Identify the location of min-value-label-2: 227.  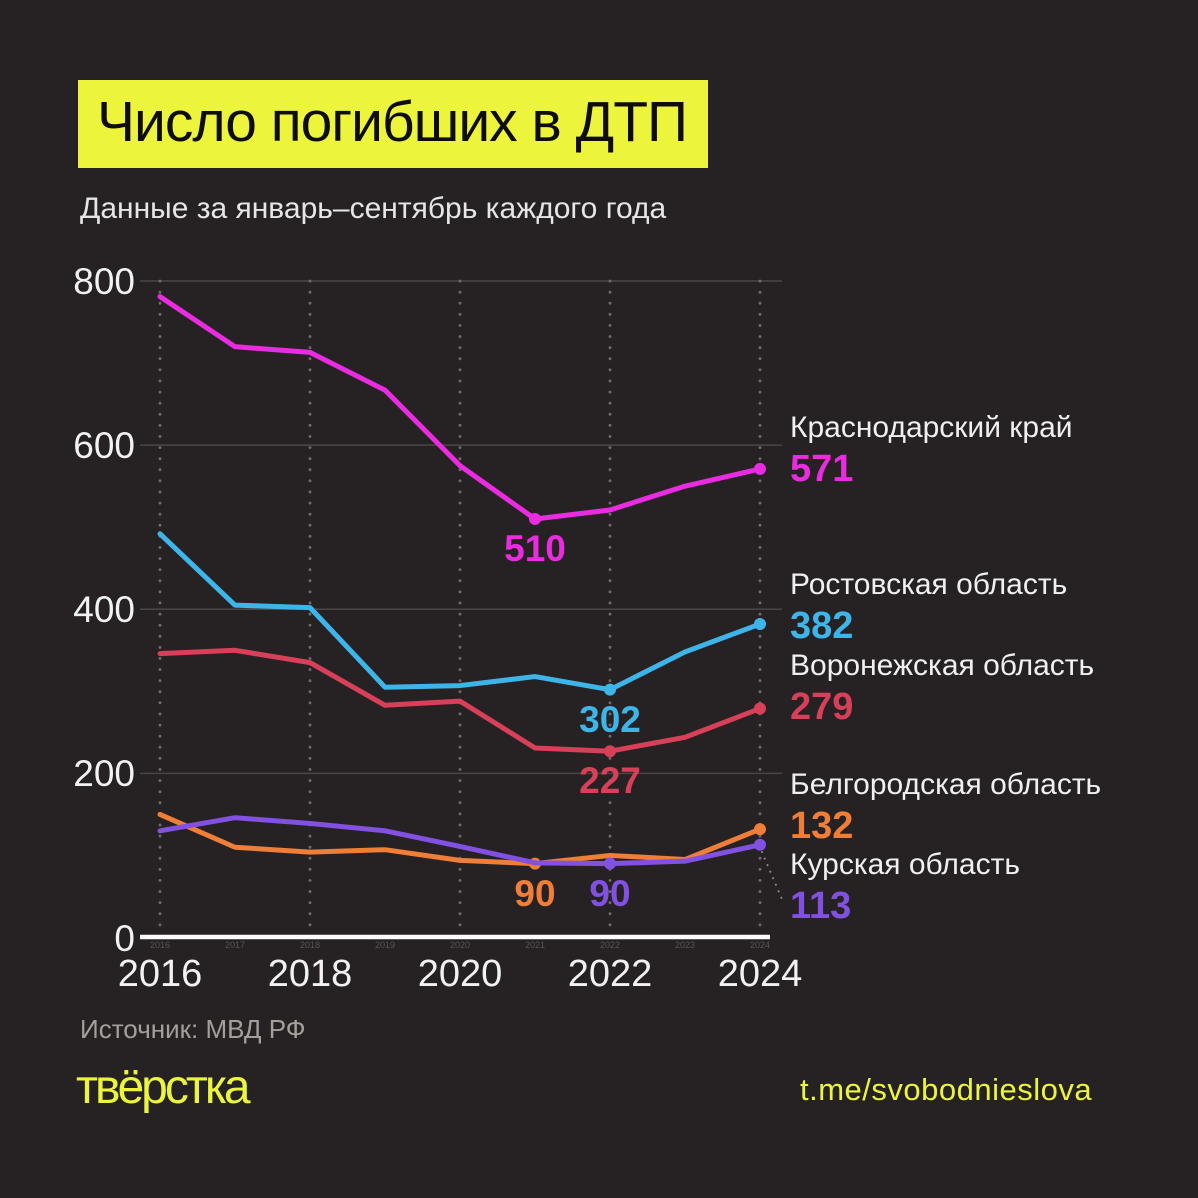
(610, 781).